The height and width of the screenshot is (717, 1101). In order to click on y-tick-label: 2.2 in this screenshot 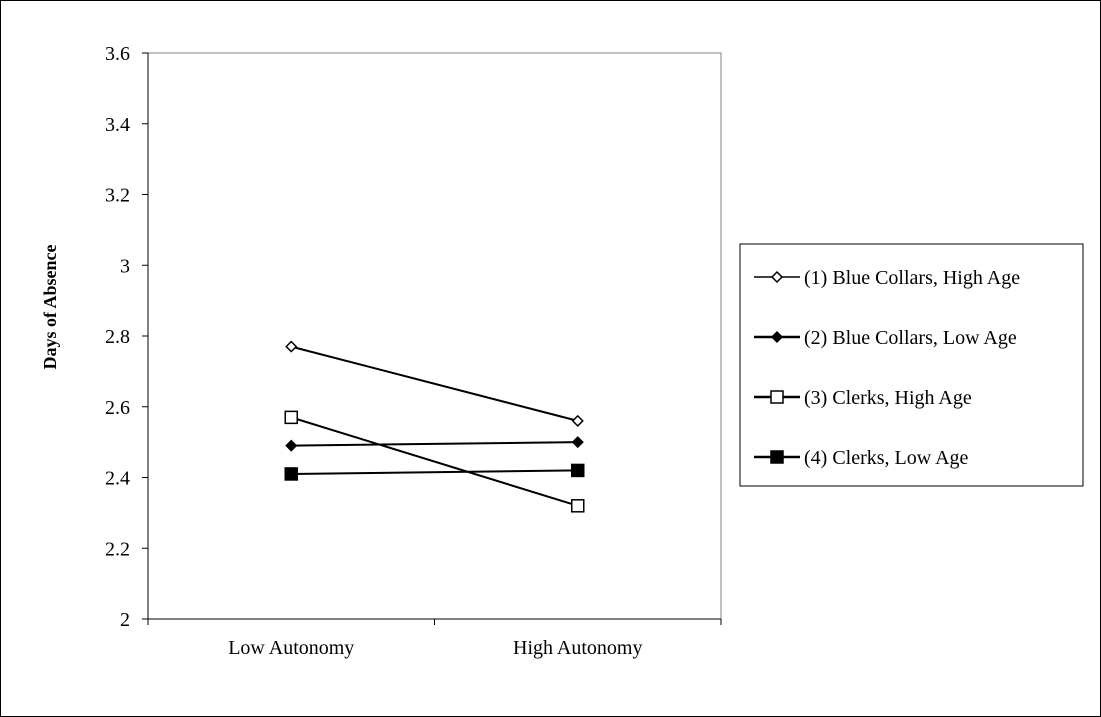, I will do `click(117, 549)`.